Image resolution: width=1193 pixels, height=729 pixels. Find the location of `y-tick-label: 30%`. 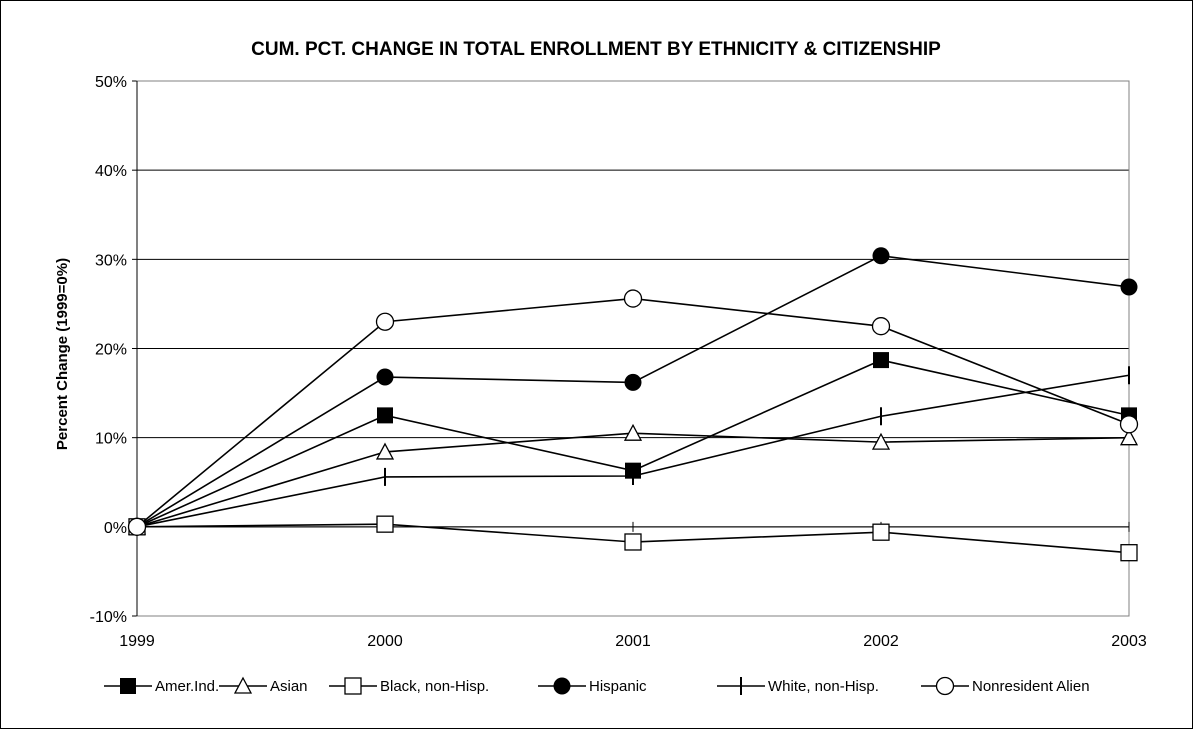

y-tick-label: 30% is located at coordinates (111, 260).